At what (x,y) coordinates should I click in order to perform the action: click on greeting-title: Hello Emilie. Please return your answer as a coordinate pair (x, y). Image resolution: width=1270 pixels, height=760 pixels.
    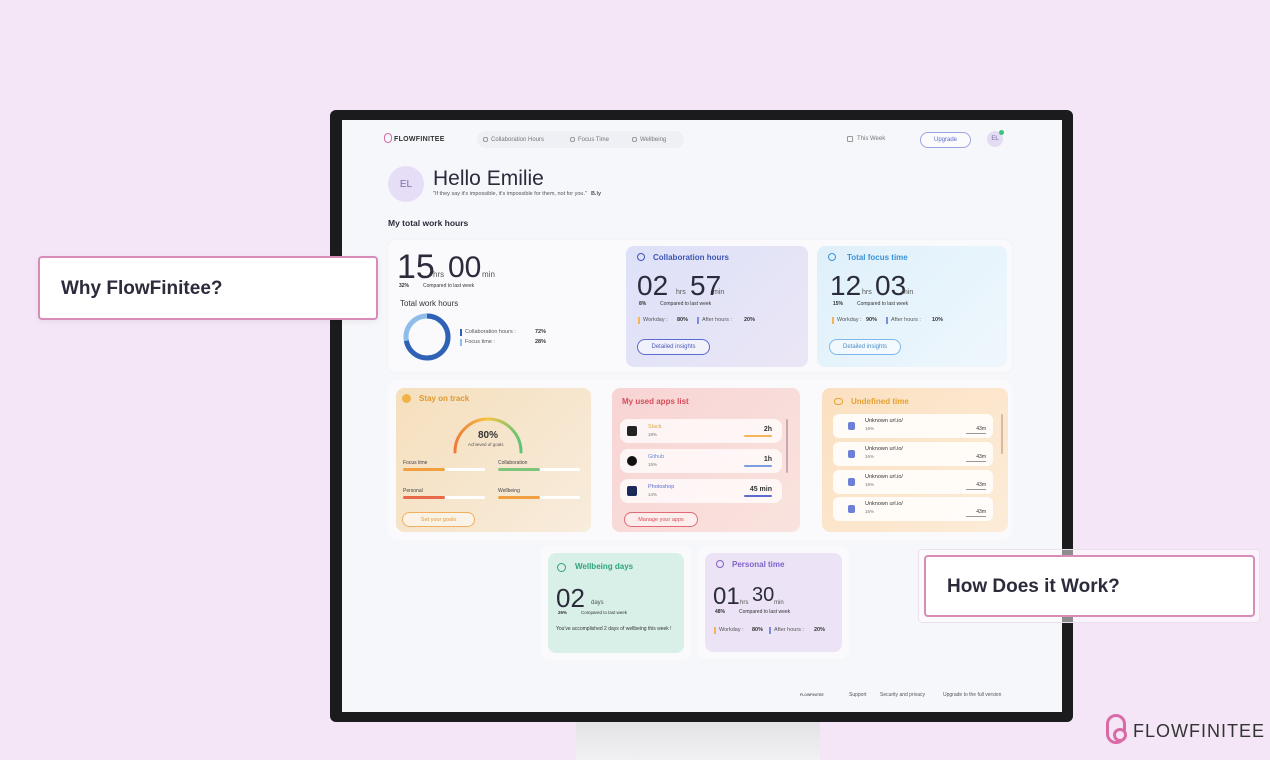
    Looking at the image, I should click on (488, 178).